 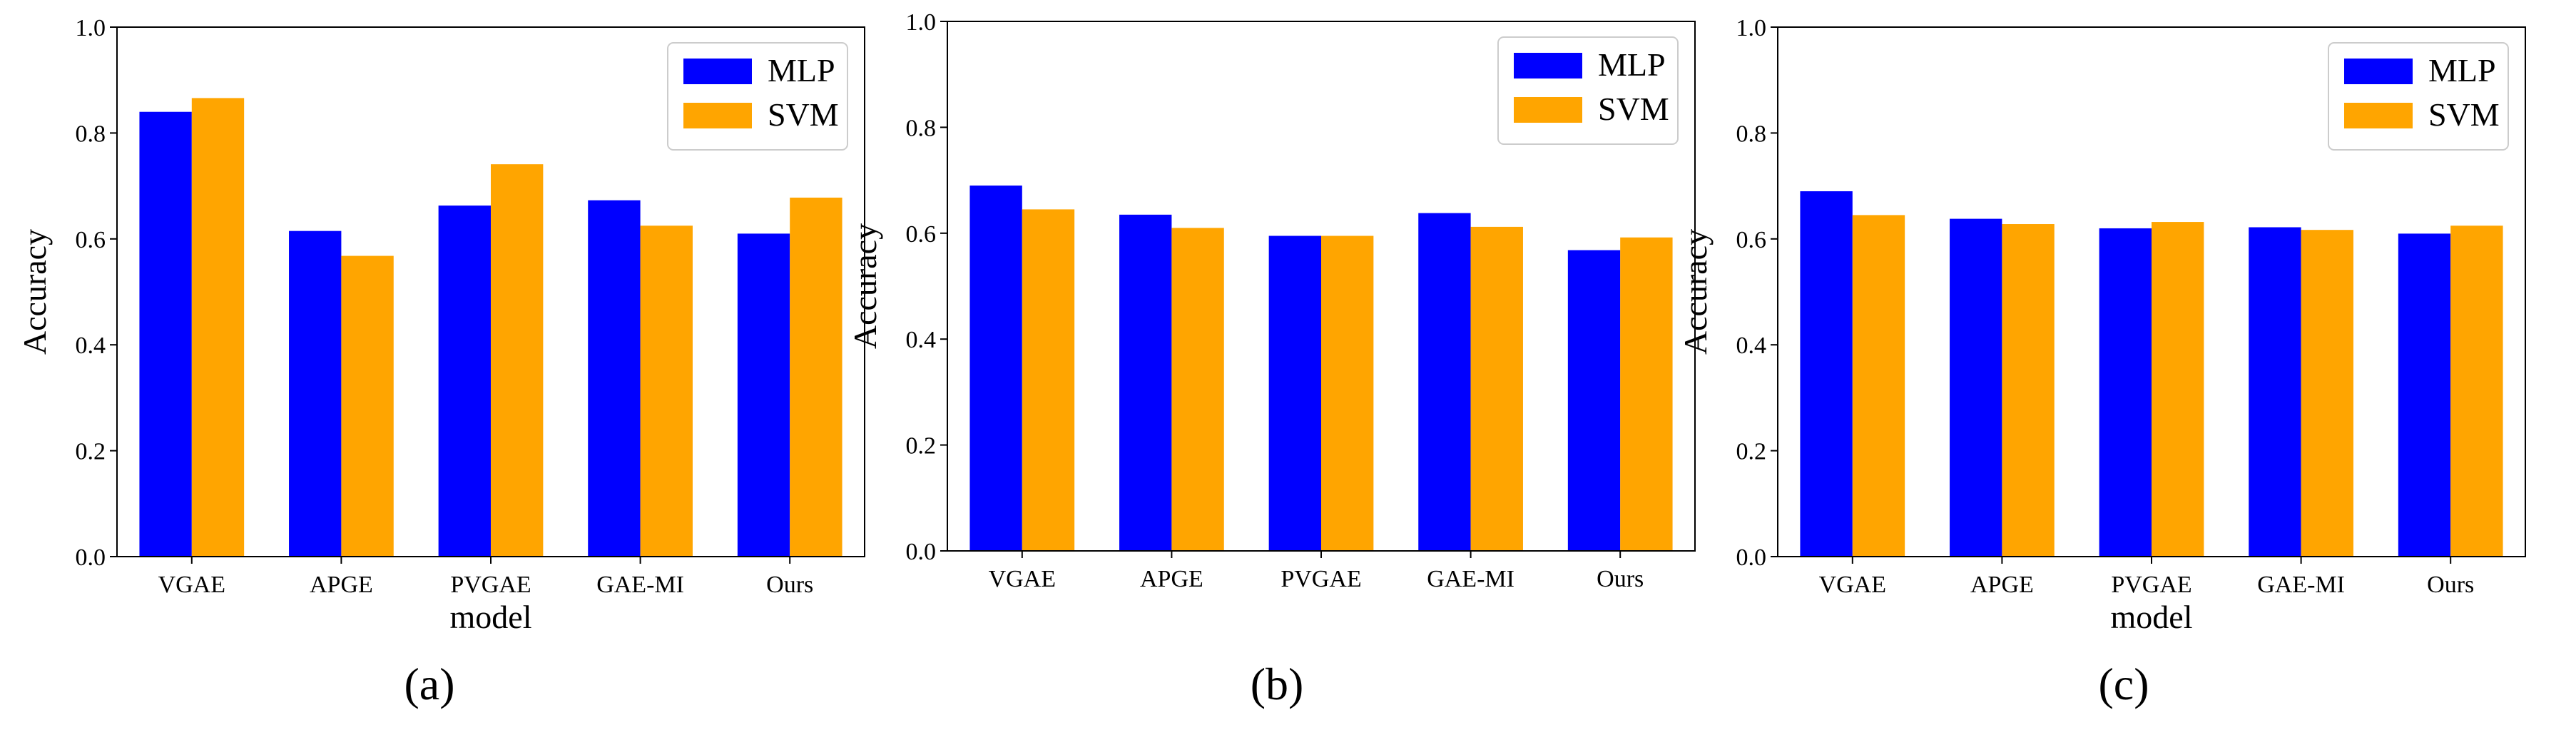 I want to click on subfigure-caption: (a), so click(x=429, y=684).